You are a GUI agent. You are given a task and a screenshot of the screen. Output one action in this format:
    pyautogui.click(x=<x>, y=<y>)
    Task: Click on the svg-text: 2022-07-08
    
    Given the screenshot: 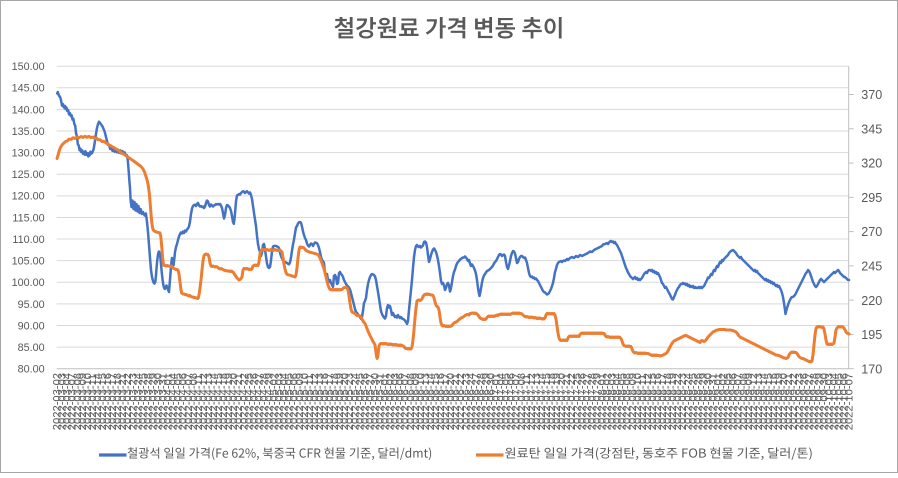 What is the action you would take?
    pyautogui.click(x=522, y=401)
    